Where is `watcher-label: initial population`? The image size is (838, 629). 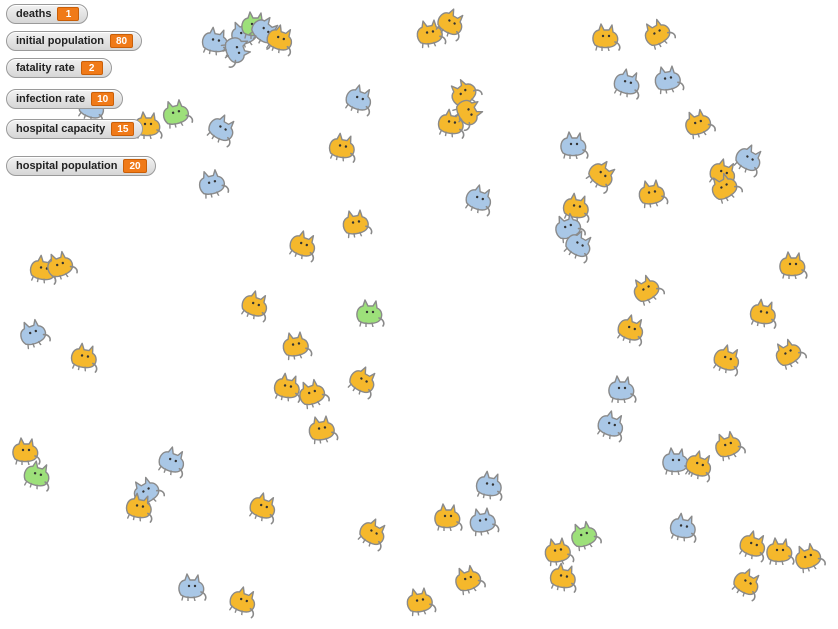 watcher-label: initial population is located at coordinates (60, 41).